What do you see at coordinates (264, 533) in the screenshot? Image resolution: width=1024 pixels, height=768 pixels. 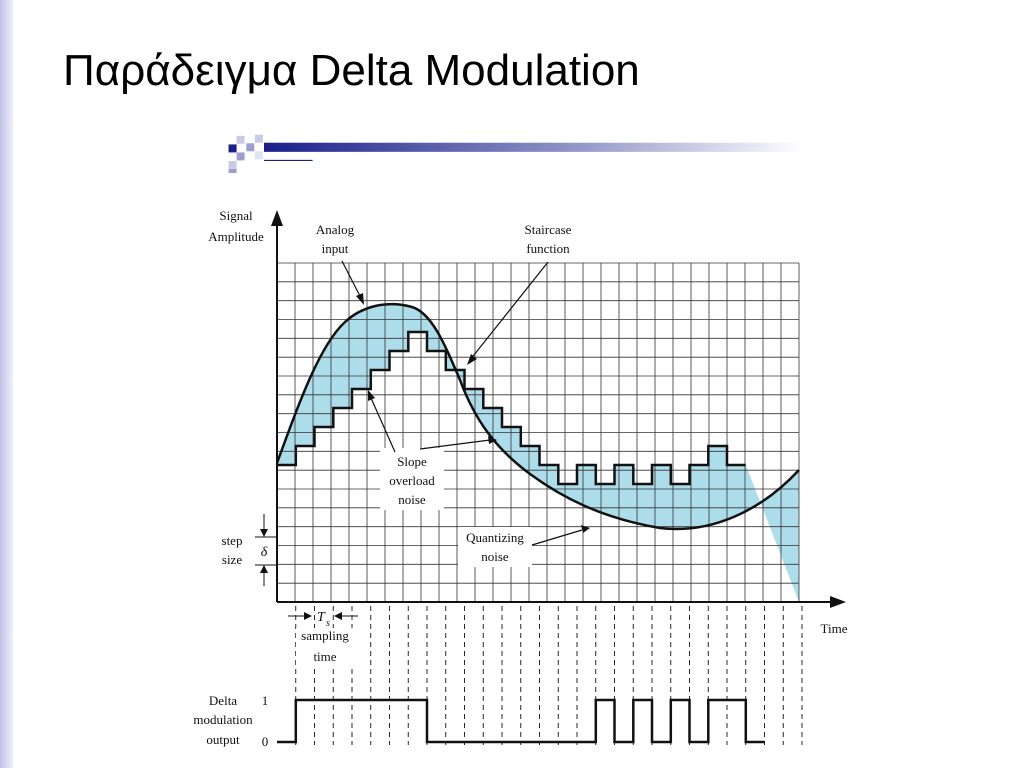 I see `step-size-arrowhead-down` at bounding box center [264, 533].